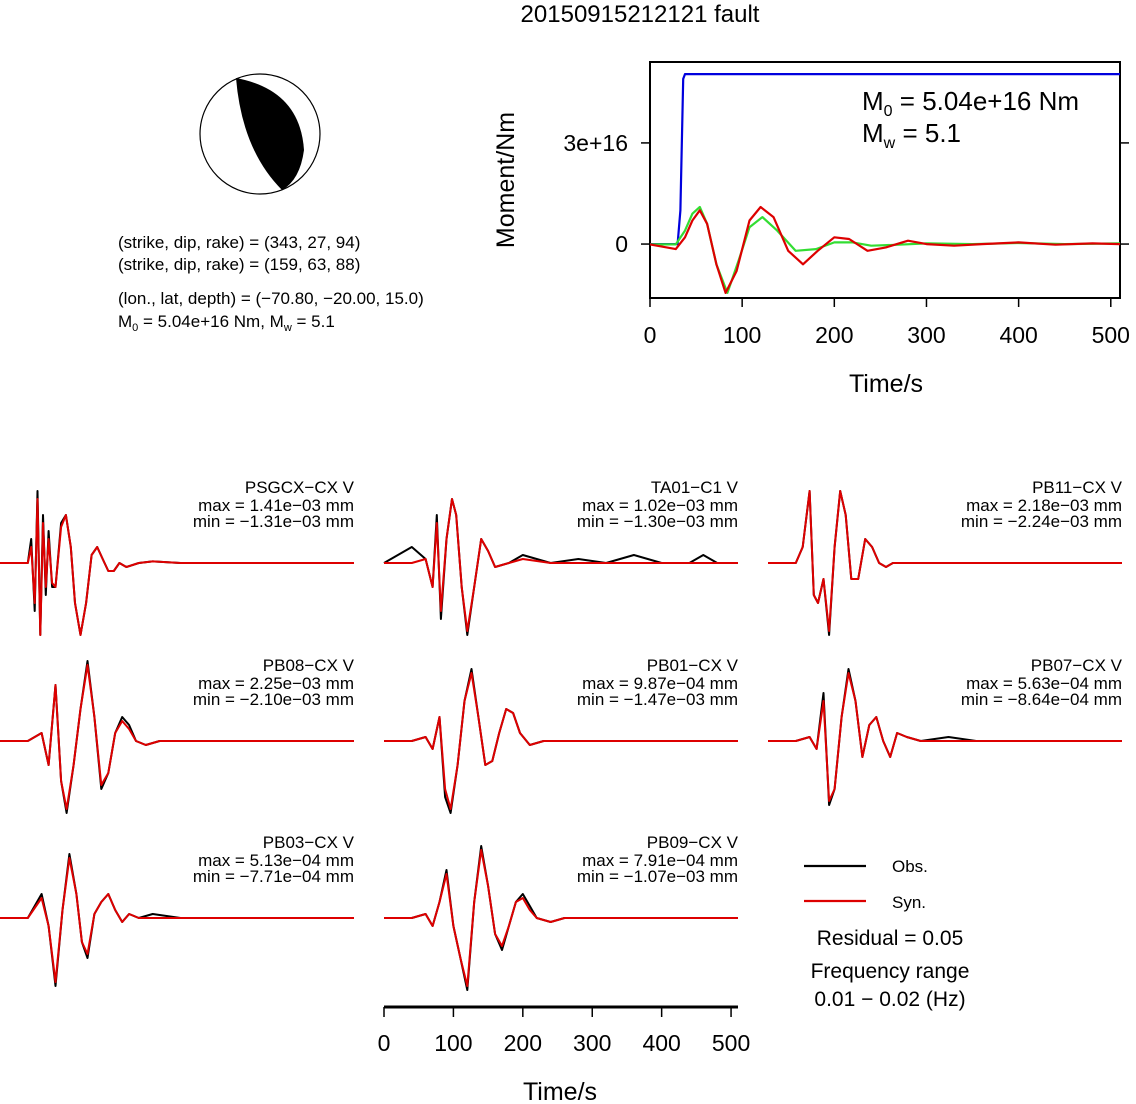  I want to click on moment-xtick-label: 100, so click(742, 335).